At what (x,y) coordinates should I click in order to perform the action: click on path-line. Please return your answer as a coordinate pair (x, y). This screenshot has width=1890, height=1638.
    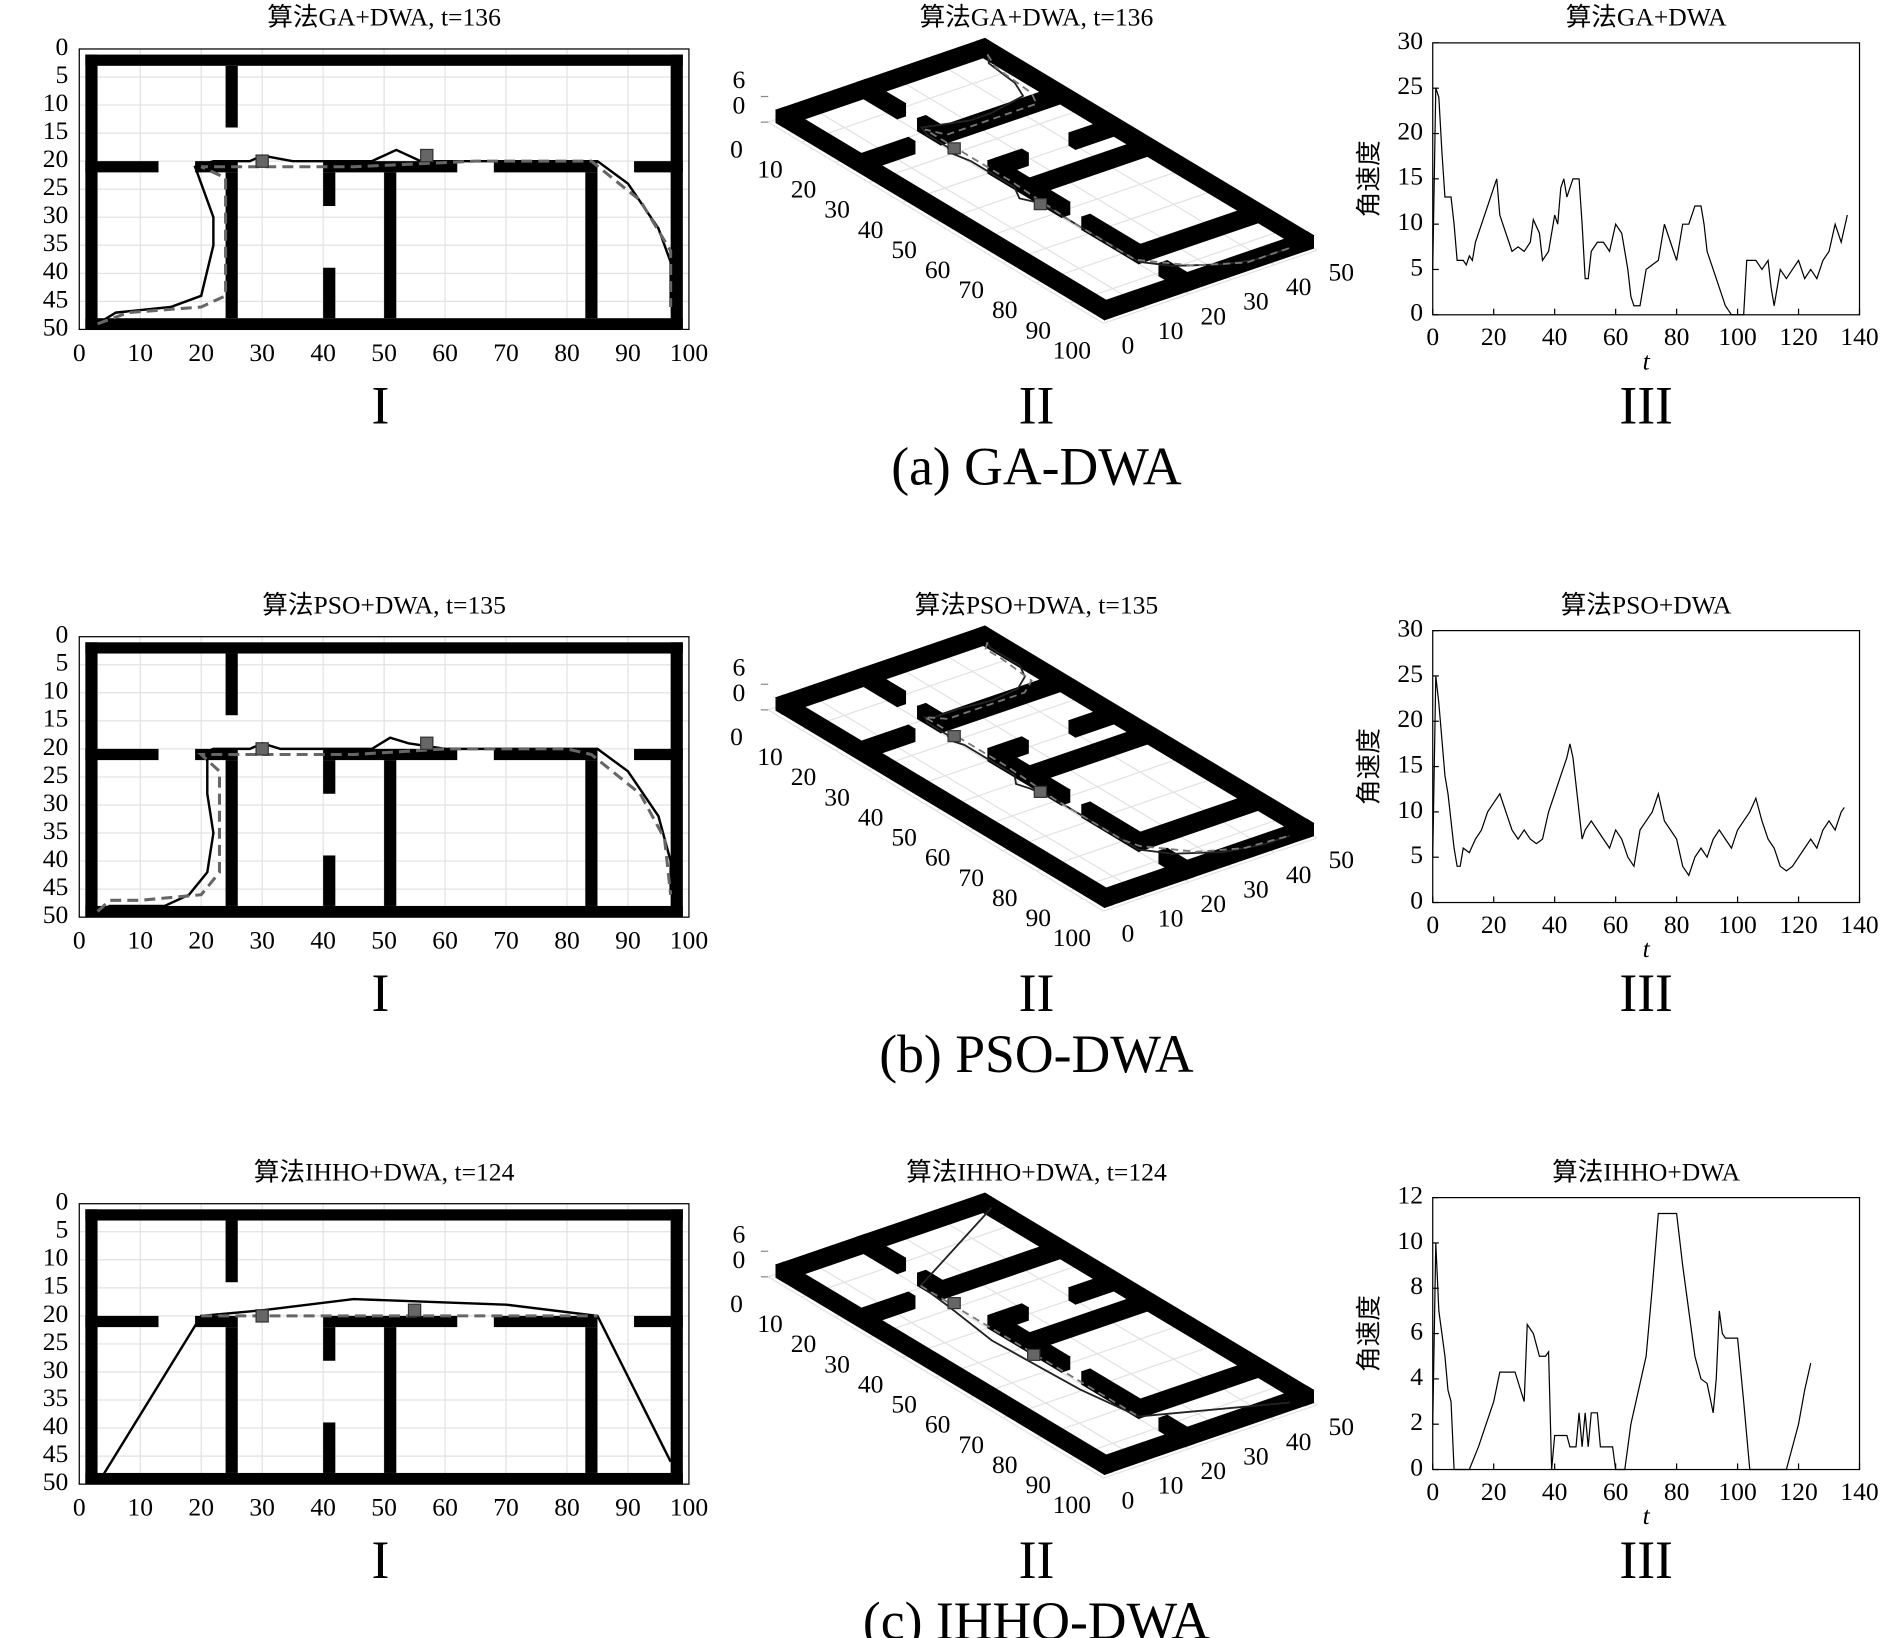
    Looking at the image, I should click on (384, 830).